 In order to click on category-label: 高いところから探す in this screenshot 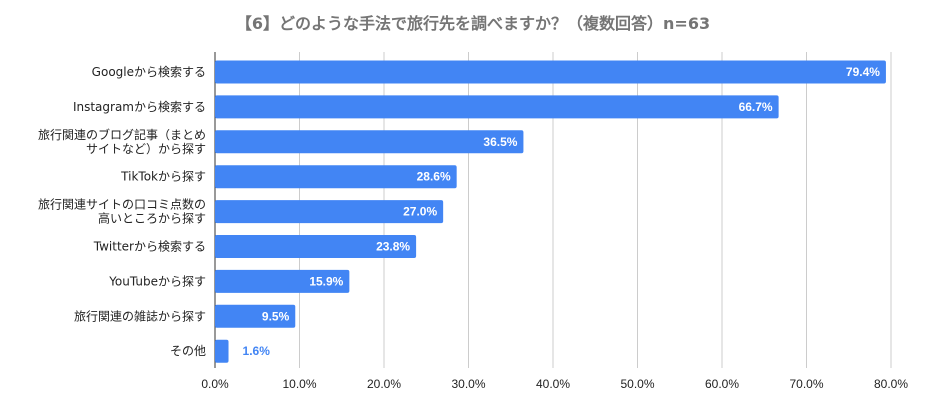, I will do `click(152, 218)`.